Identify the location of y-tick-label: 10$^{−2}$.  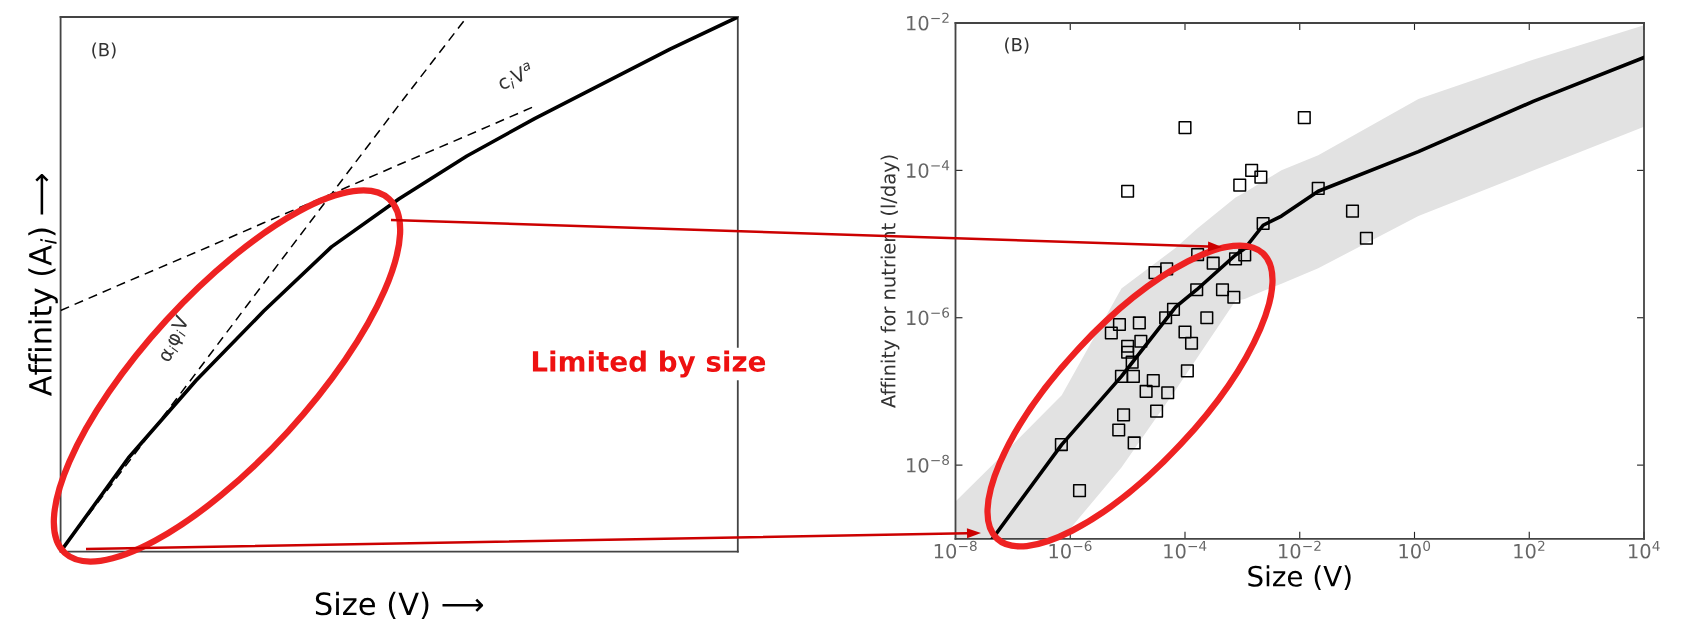
(928, 21).